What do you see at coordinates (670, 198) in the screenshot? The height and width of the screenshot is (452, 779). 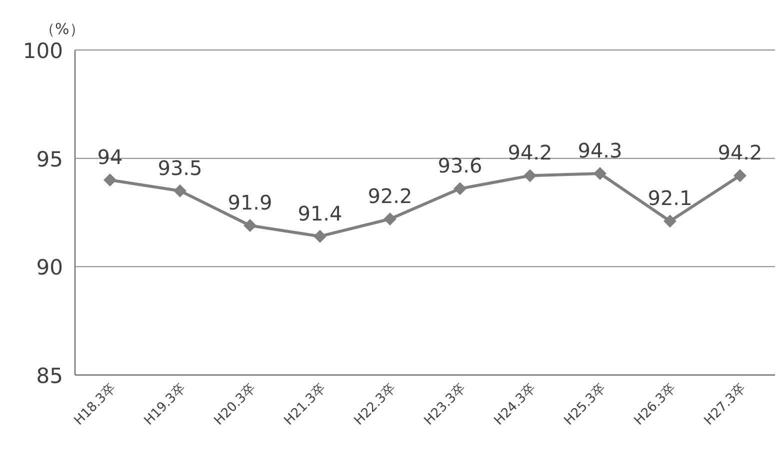 I see `data-label: 92.1` at bounding box center [670, 198].